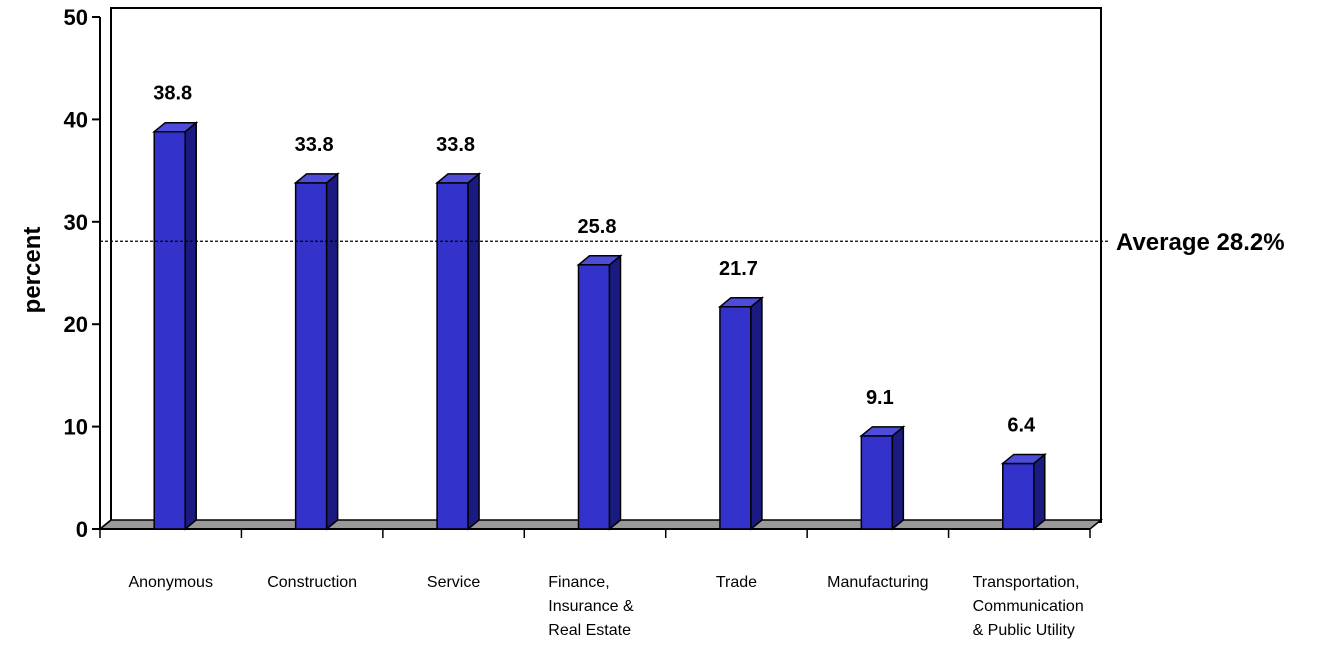 Image resolution: width=1344 pixels, height=646 pixels. What do you see at coordinates (880, 398) in the screenshot?
I see `value-label: 9.1` at bounding box center [880, 398].